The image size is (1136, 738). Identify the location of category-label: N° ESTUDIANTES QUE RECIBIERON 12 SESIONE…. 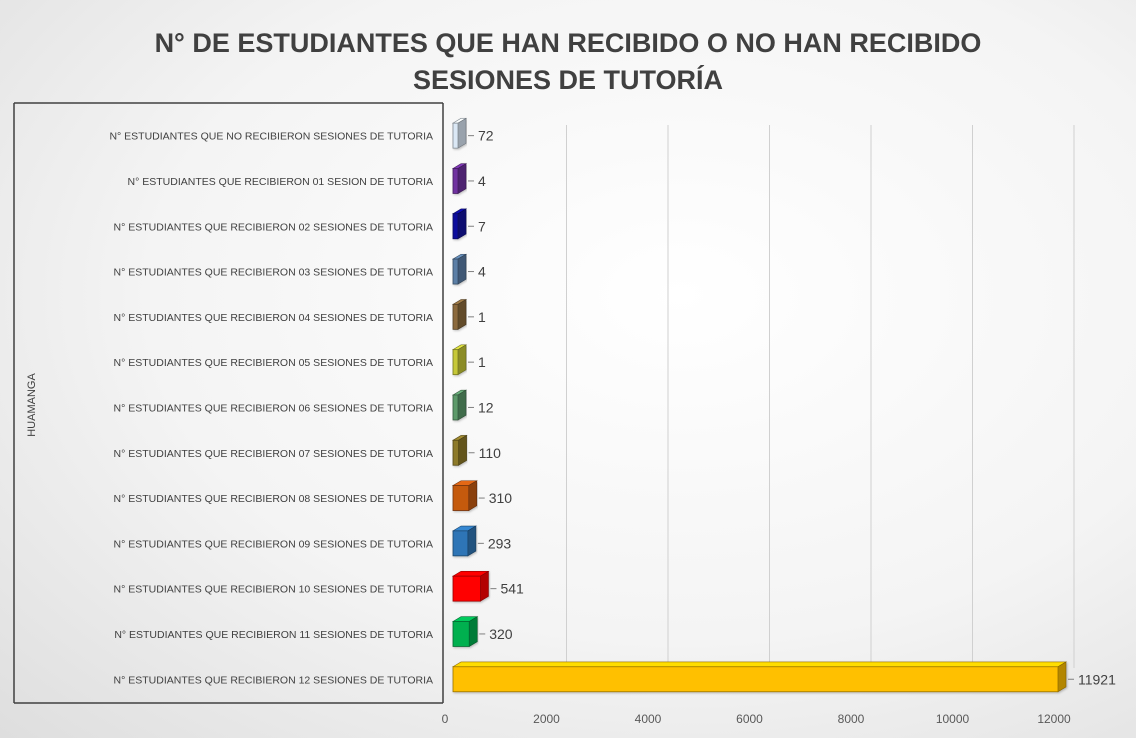
(273, 680).